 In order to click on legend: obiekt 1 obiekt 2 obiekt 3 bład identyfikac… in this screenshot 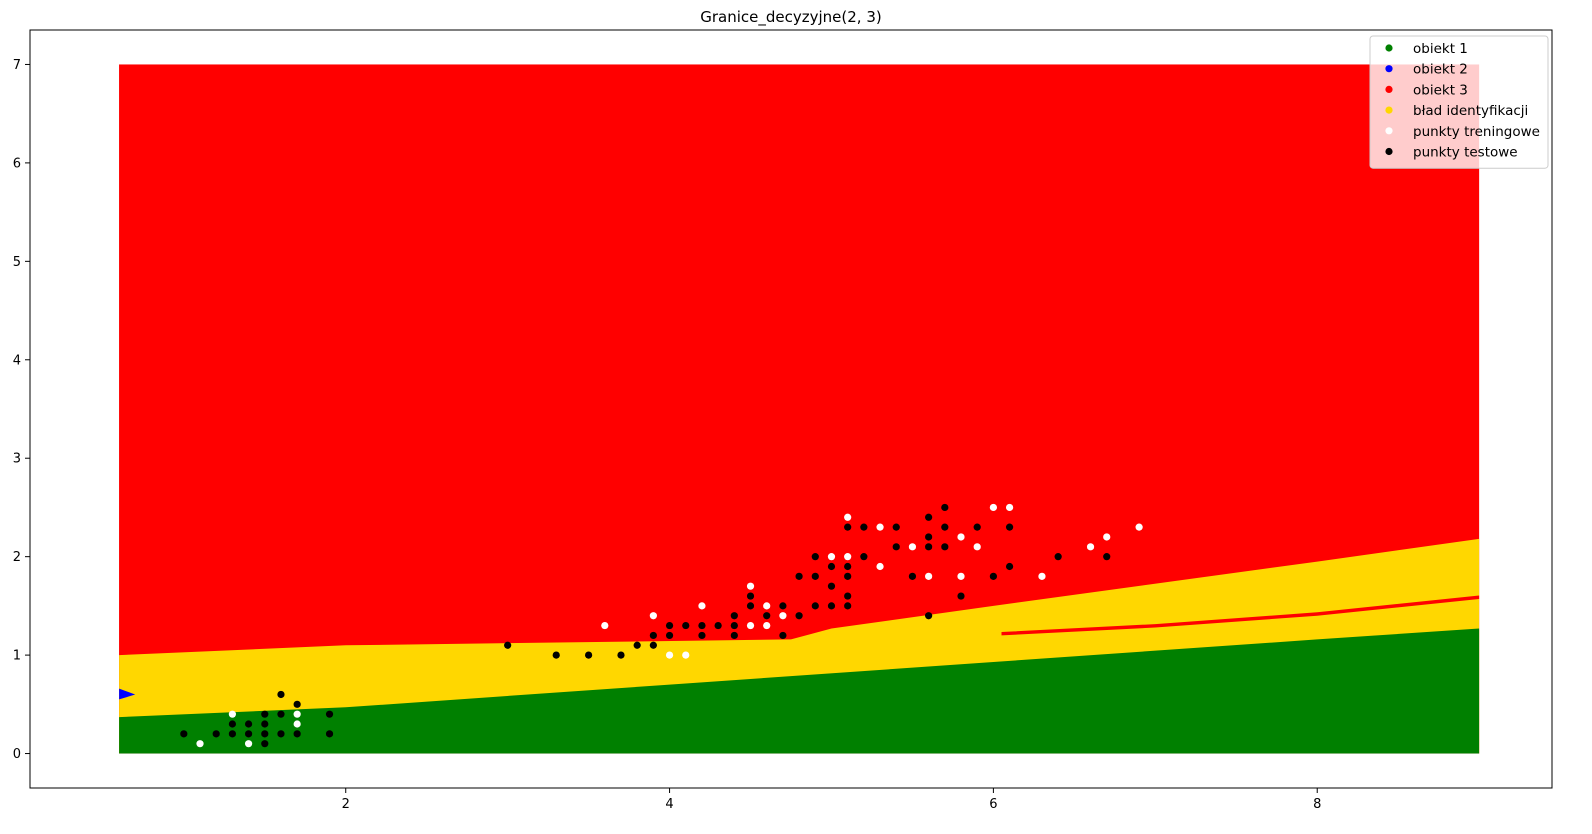, I will do `click(1459, 102)`.